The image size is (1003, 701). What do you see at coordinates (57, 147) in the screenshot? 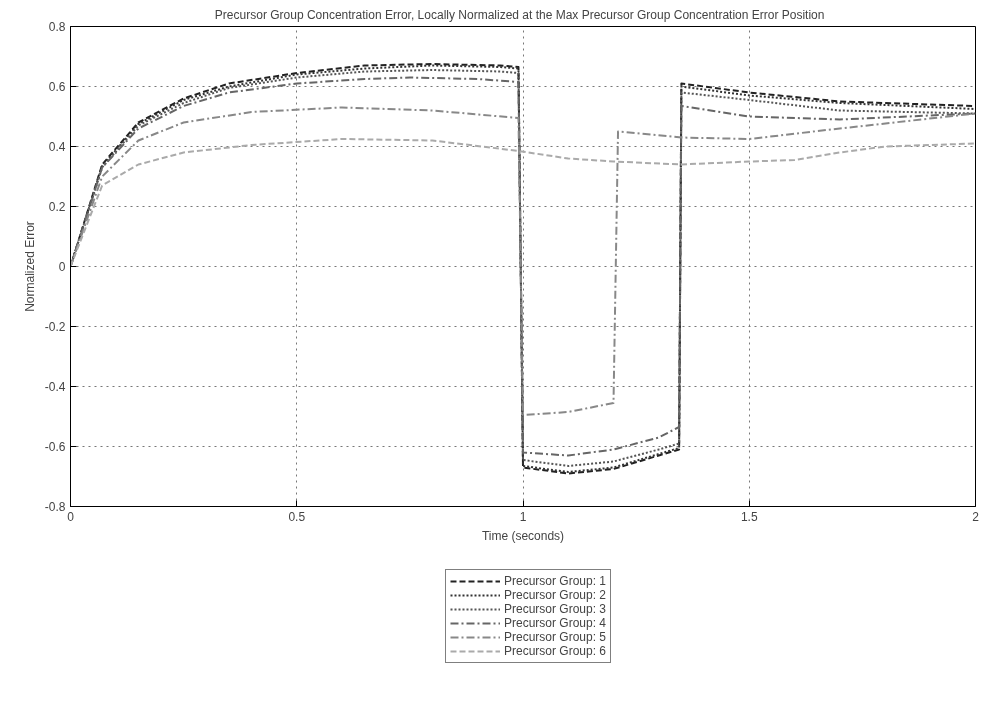
I see `y-tick-label: 0.4` at bounding box center [57, 147].